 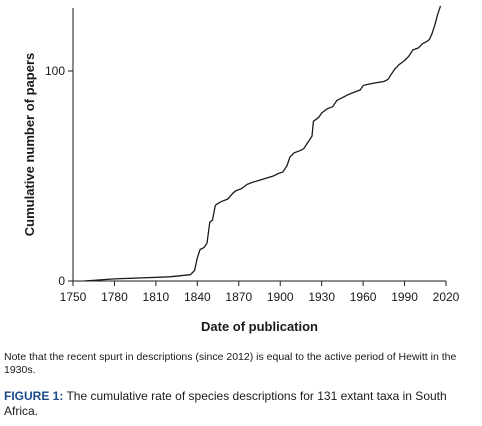 What do you see at coordinates (73, 297) in the screenshot?
I see `x-tick-label: 1750` at bounding box center [73, 297].